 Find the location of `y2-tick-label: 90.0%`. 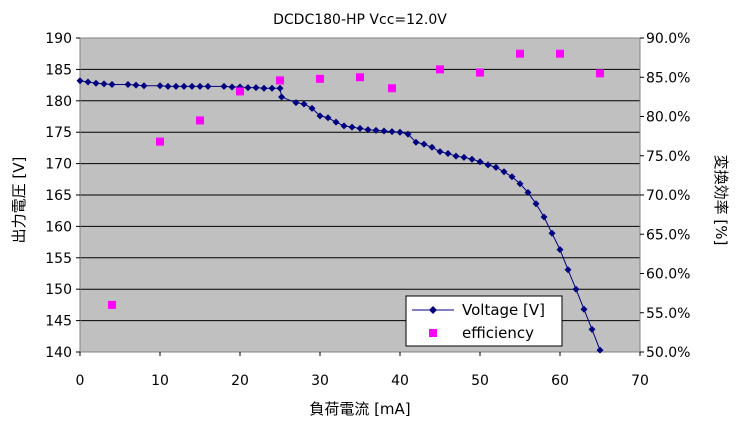

y2-tick-label: 90.0% is located at coordinates (668, 39).